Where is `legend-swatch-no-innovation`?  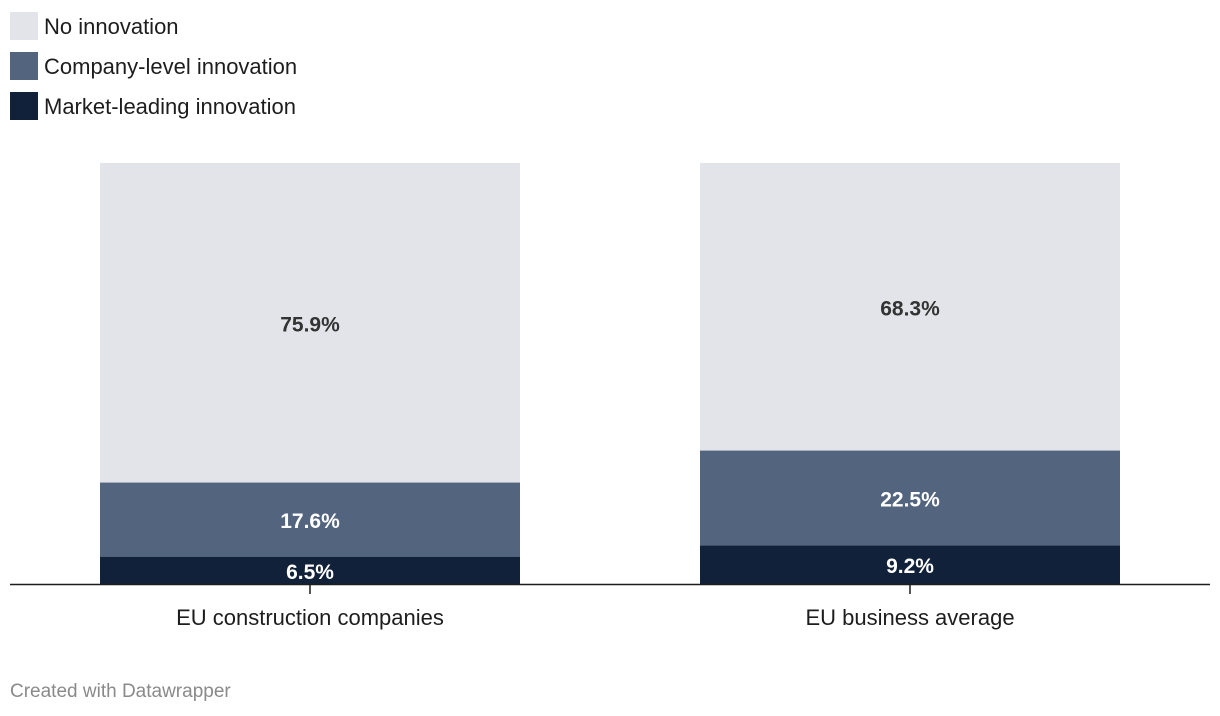
legend-swatch-no-innovation is located at coordinates (24, 26).